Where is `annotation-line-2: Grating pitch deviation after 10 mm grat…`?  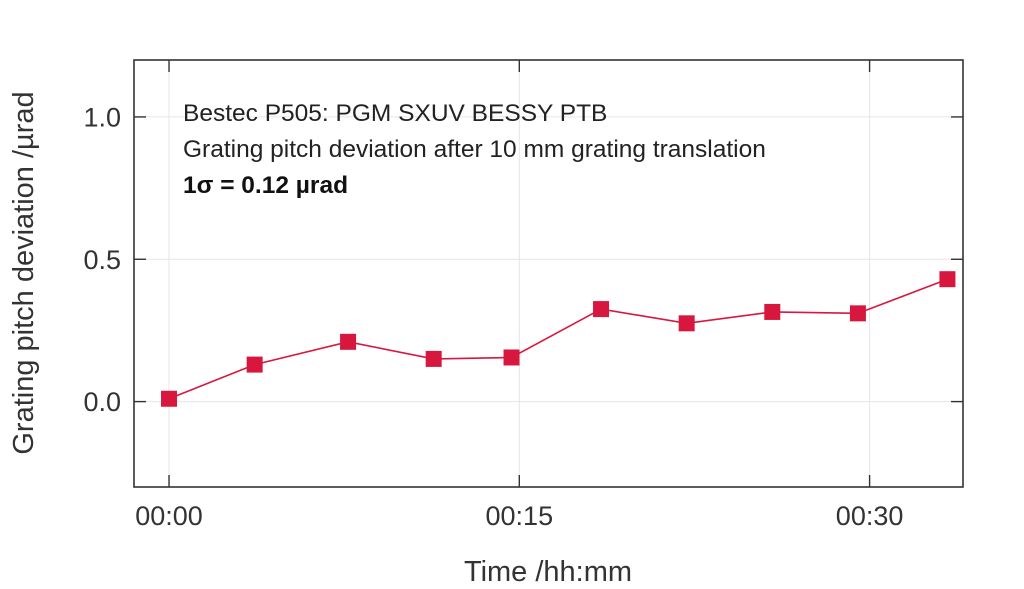 annotation-line-2: Grating pitch deviation after 10 mm grat… is located at coordinates (474, 149).